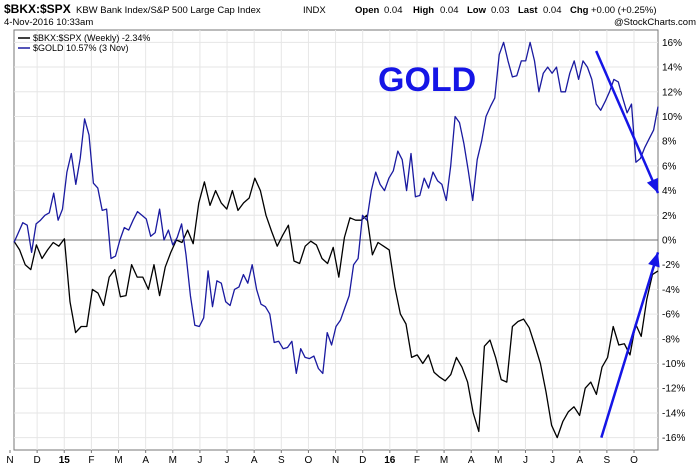 The height and width of the screenshot is (468, 700). Describe the element at coordinates (322, 458) in the screenshot. I see `x-axis: N D 15 F M A M J J A S O N D 16 F M A M J J A S O` at that location.